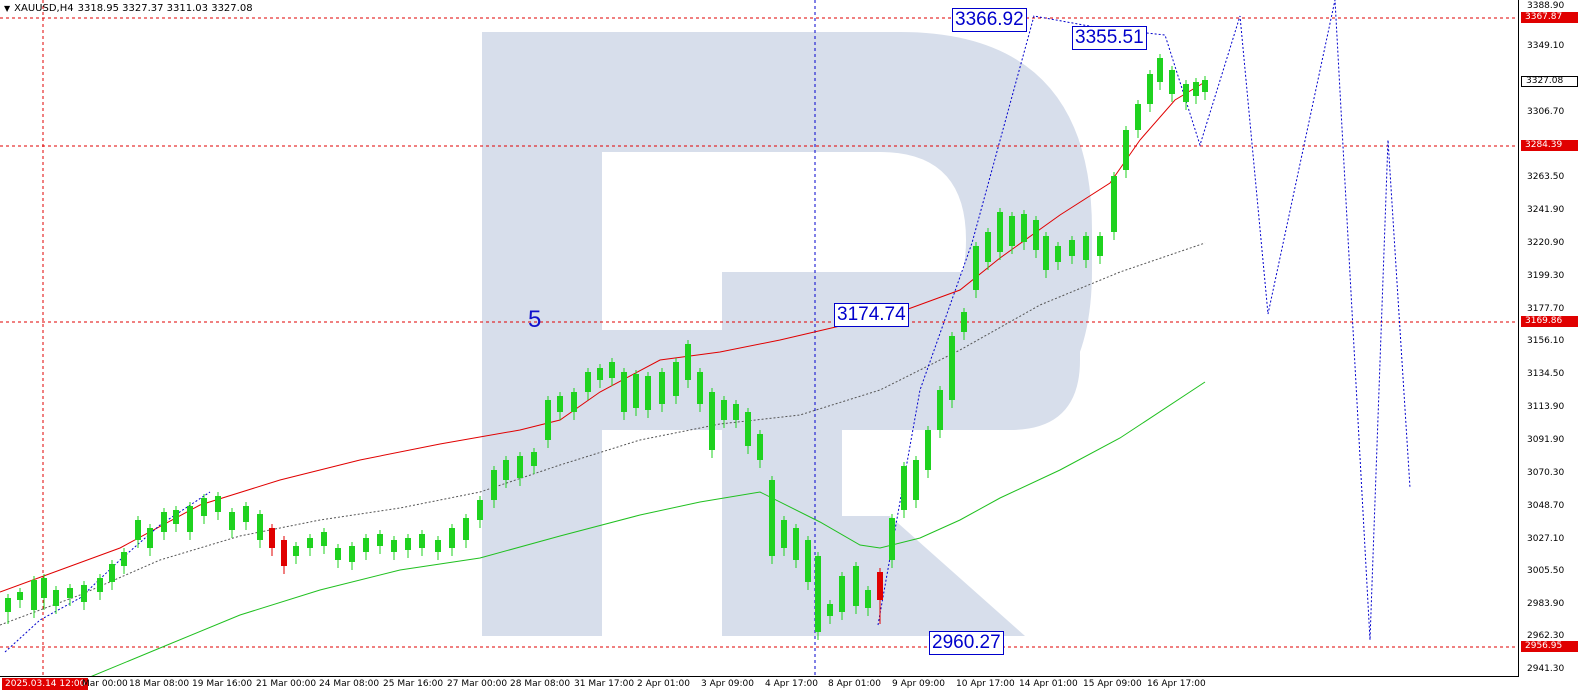  I want to click on price-tick: 3388.90, so click(1546, 6).